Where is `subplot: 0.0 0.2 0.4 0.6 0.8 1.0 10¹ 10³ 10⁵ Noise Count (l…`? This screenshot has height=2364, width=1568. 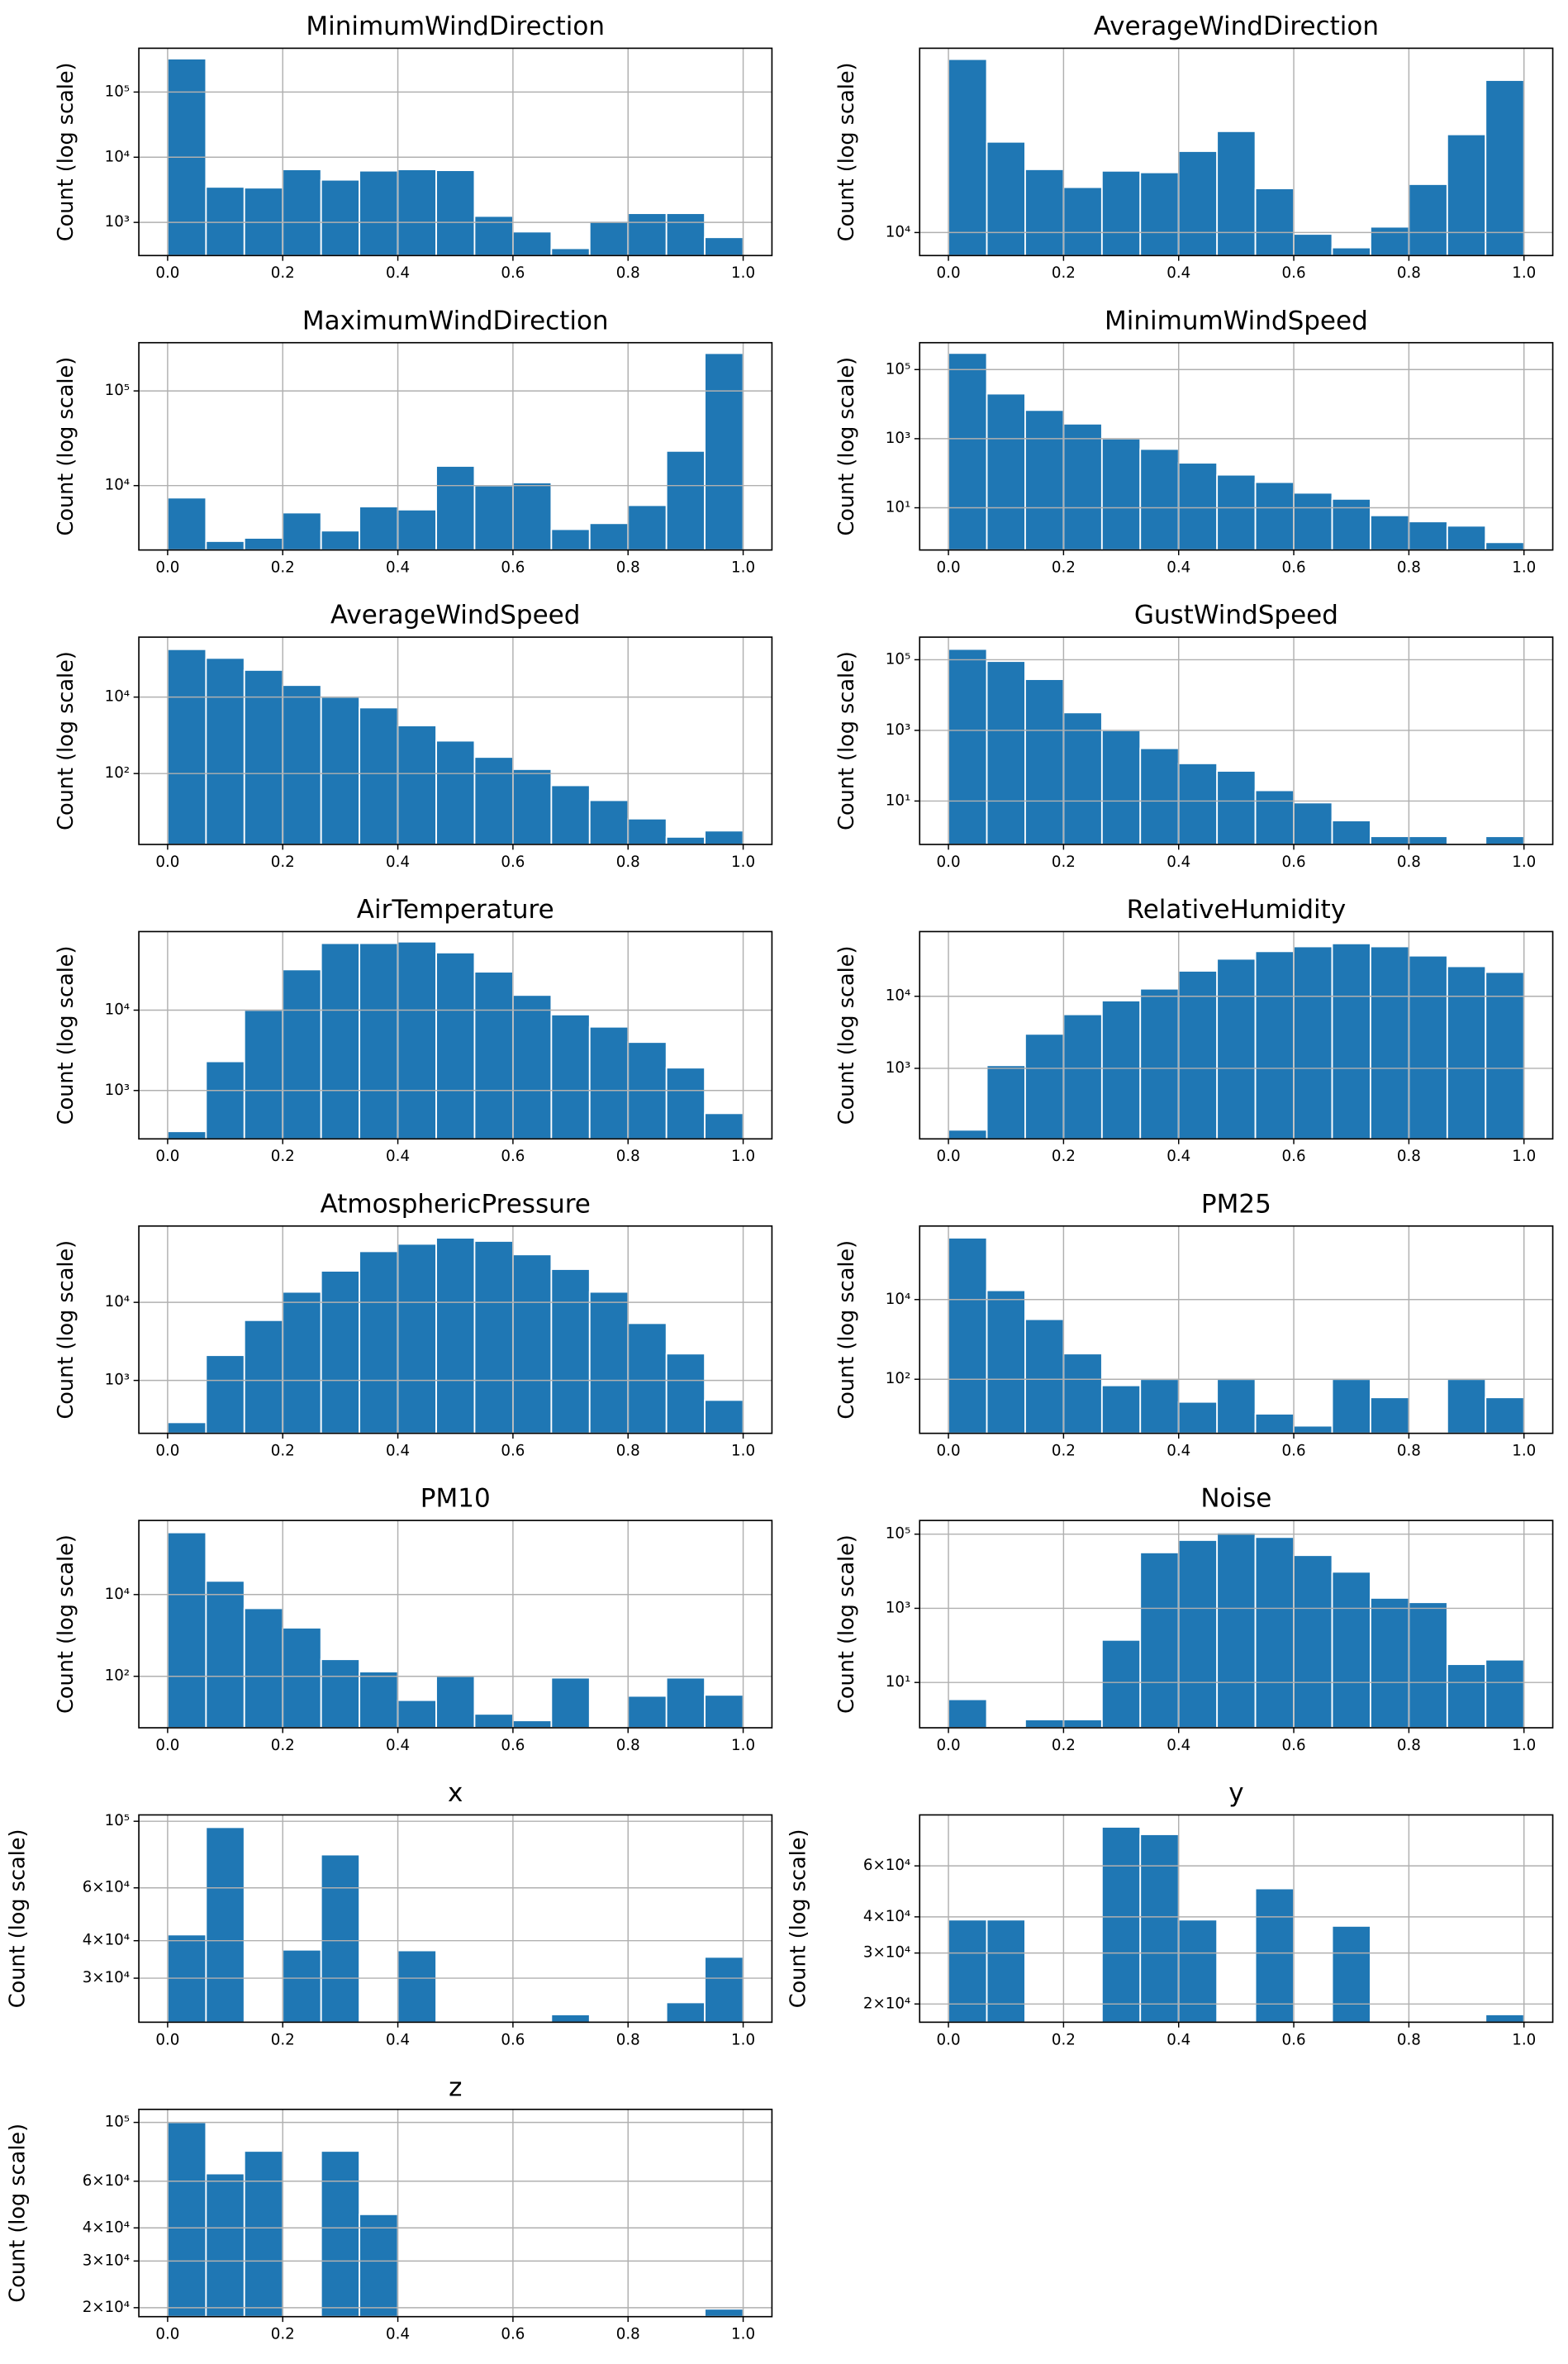
subplot: 0.0 0.2 0.4 0.6 0.8 1.0 10¹ 10³ 10⁵ Noise Count (l… is located at coordinates (1194, 1619).